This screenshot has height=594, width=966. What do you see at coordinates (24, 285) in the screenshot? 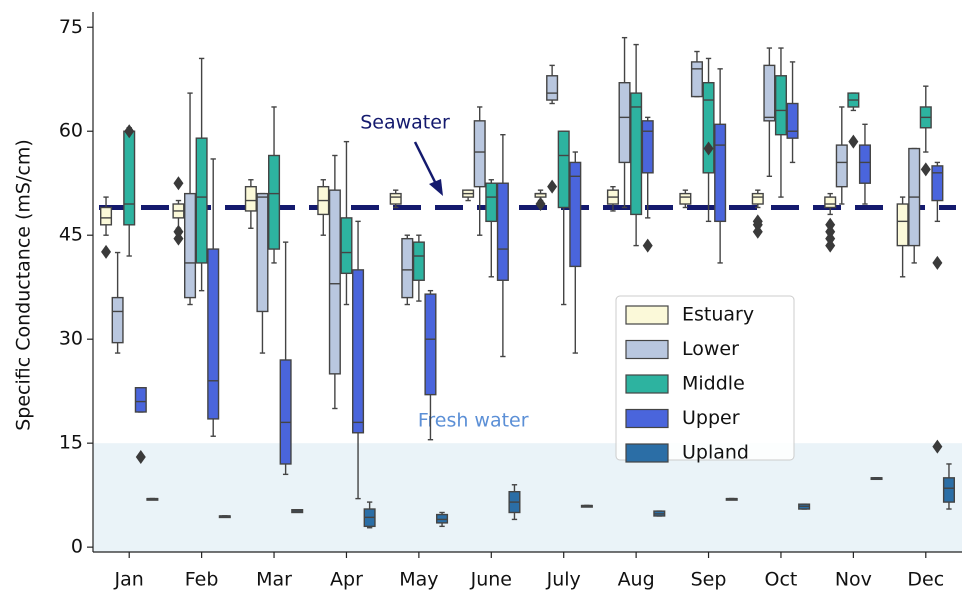
I see `y-axis-label: Specific Conductance (mS/cm)` at bounding box center [24, 285].